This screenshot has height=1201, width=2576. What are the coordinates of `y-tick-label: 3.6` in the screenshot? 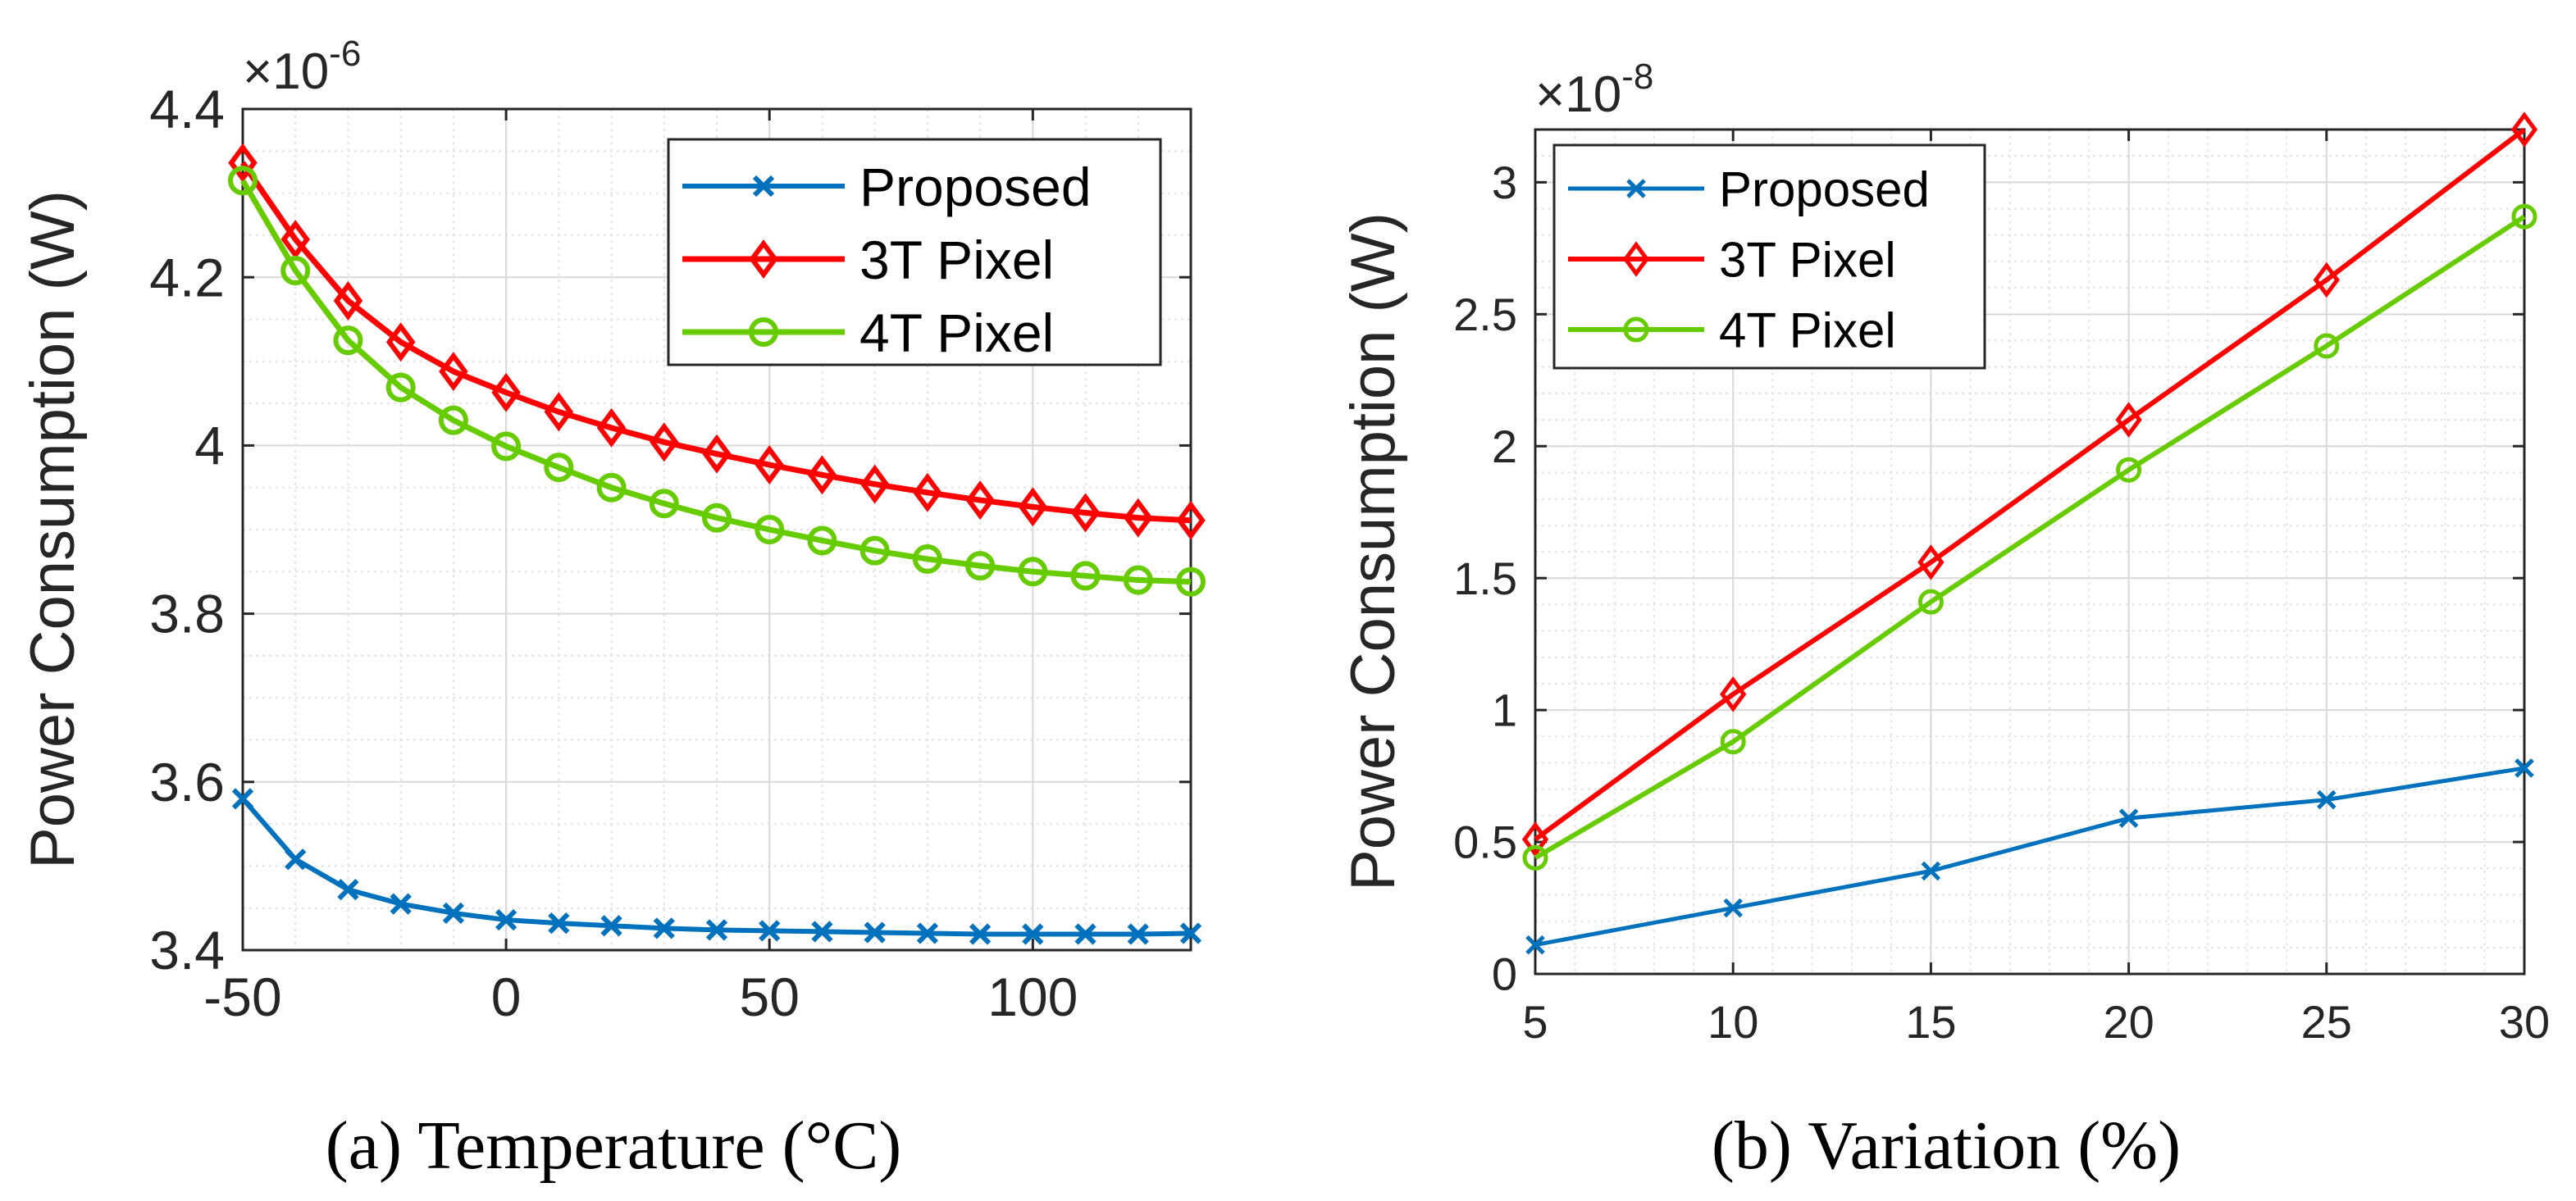 It's located at (187, 782).